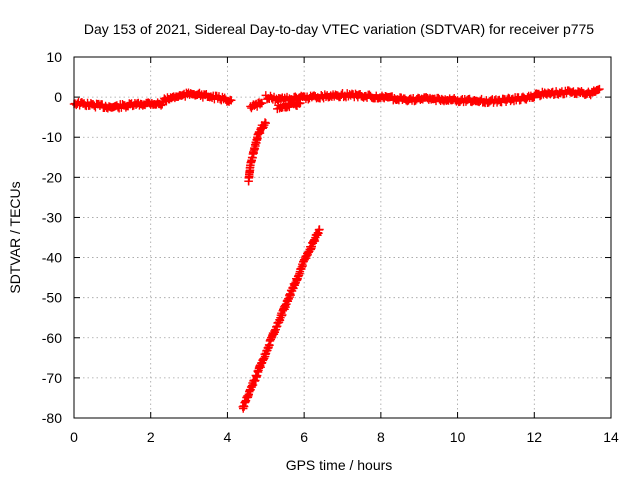 This screenshot has width=640, height=480. I want to click on y-tick-label: -60, so click(52, 338).